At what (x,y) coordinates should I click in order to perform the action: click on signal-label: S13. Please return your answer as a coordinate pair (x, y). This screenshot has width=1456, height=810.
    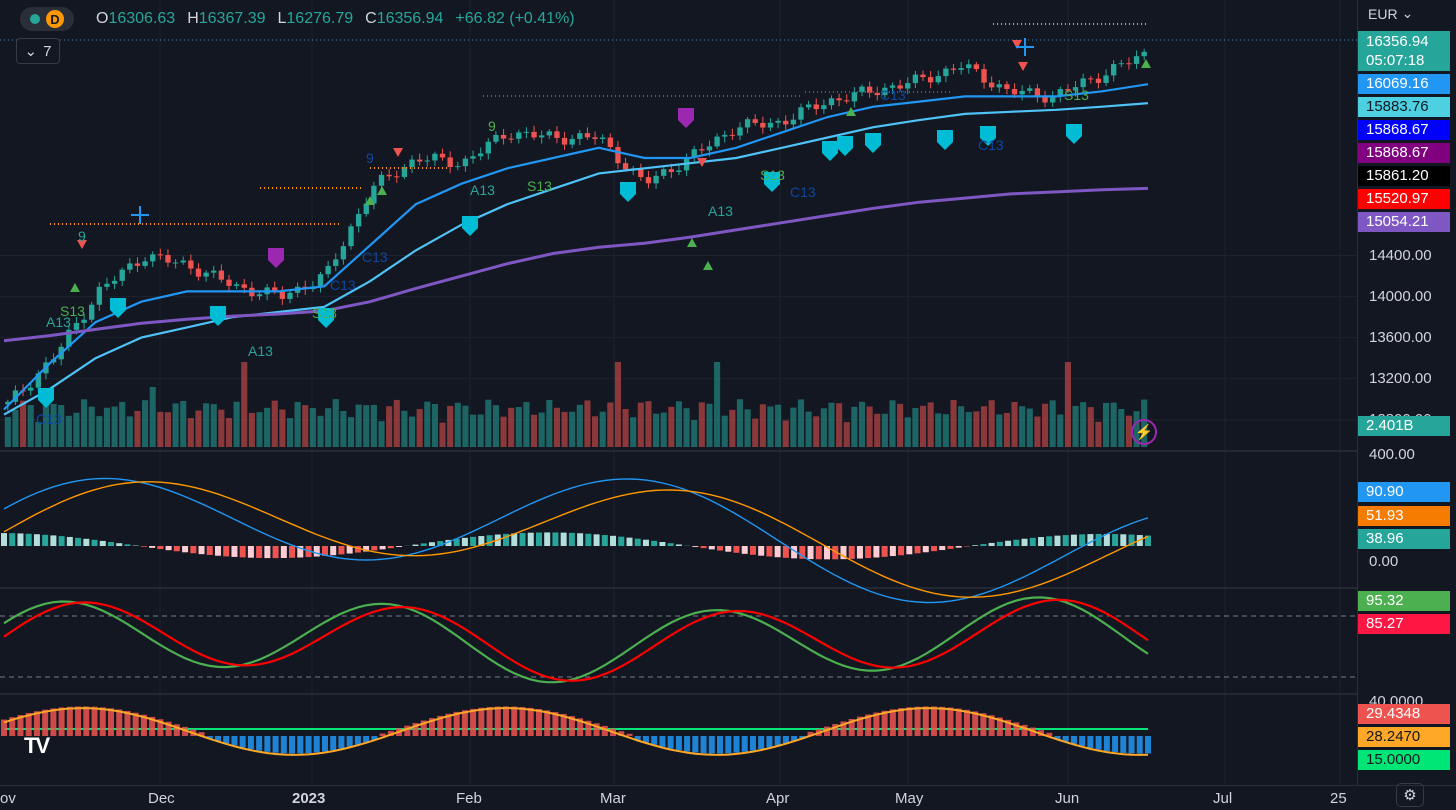
    Looking at the image, I should click on (539, 186).